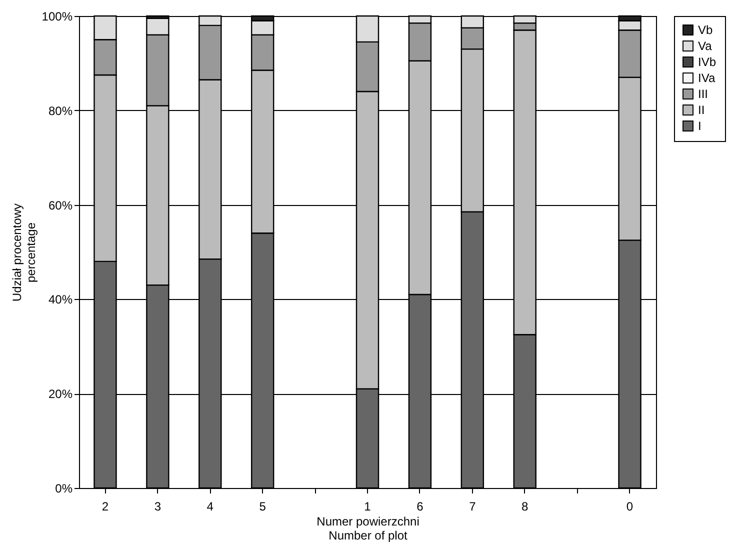 The width and height of the screenshot is (736, 551). What do you see at coordinates (420, 507) in the screenshot?
I see `x-tick-label: 6` at bounding box center [420, 507].